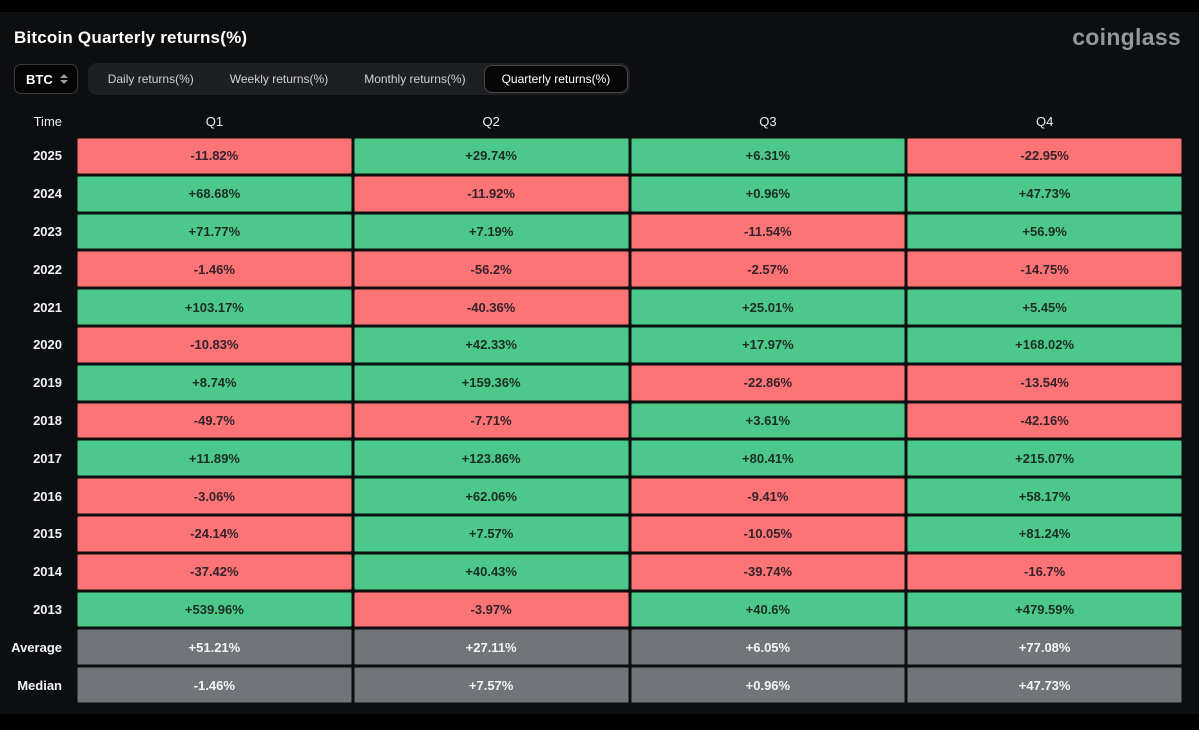  Describe the element at coordinates (47, 307) in the screenshot. I see `row-label-2021: 2021` at that location.